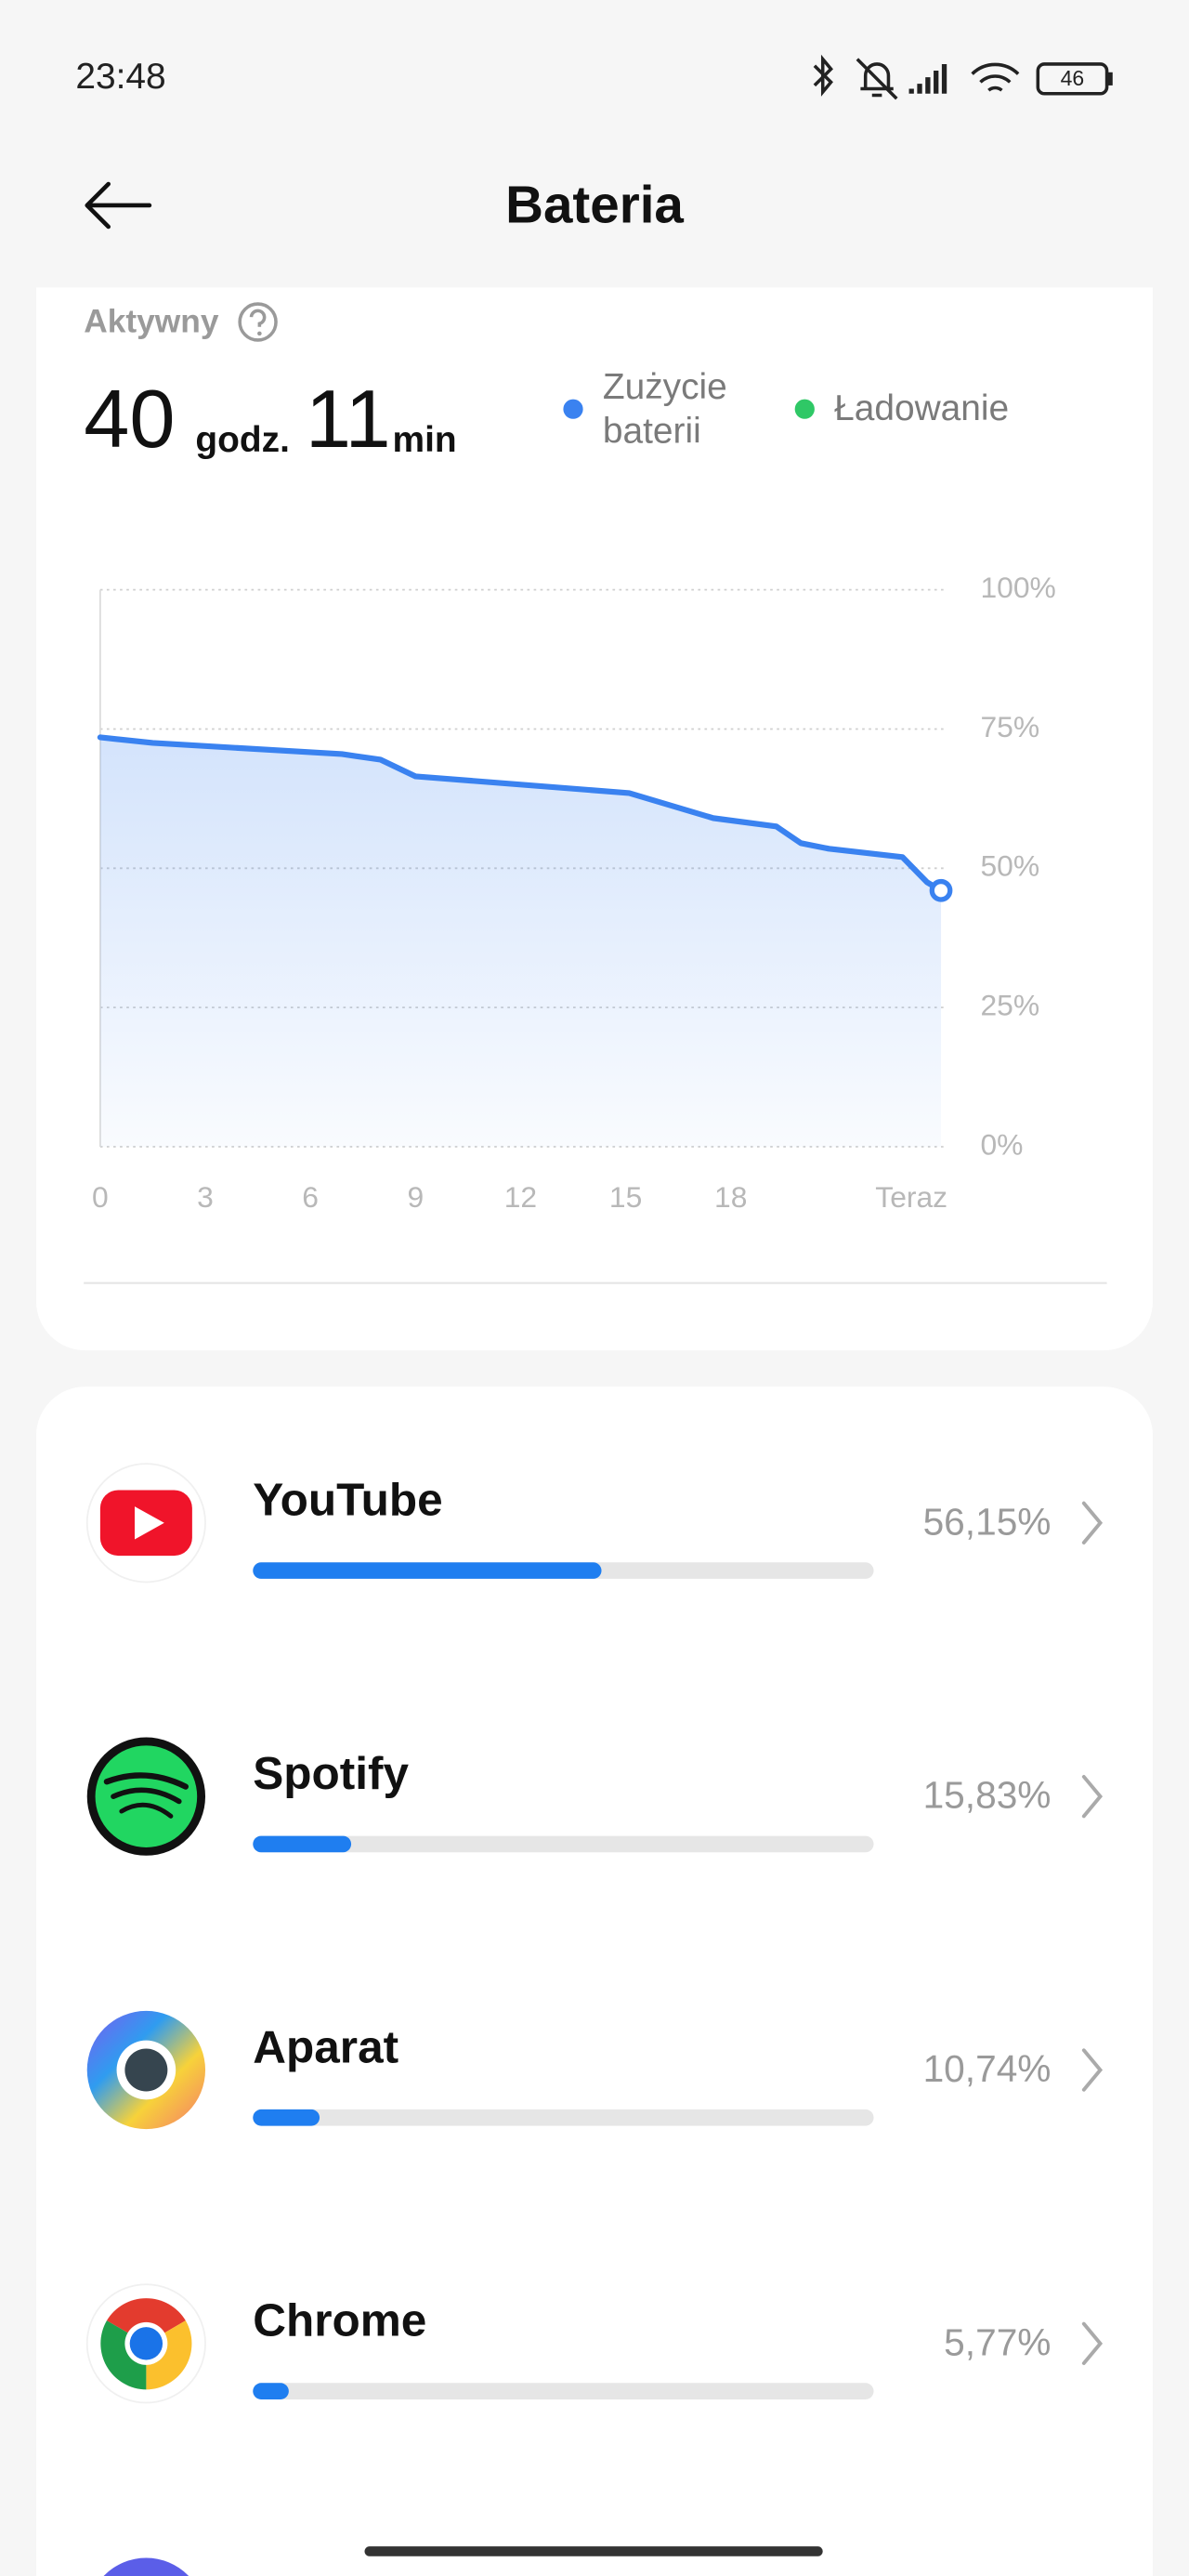  What do you see at coordinates (415, 1197) in the screenshot?
I see `x-tick-label: 9` at bounding box center [415, 1197].